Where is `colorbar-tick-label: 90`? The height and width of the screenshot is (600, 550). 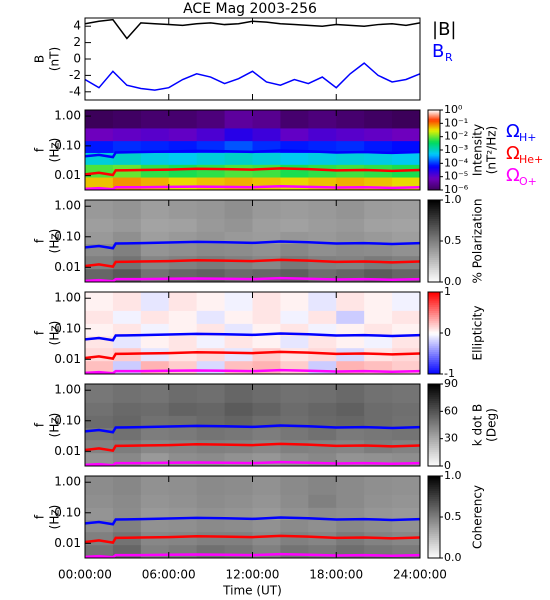
colorbar-tick-label: 90 is located at coordinates (451, 383).